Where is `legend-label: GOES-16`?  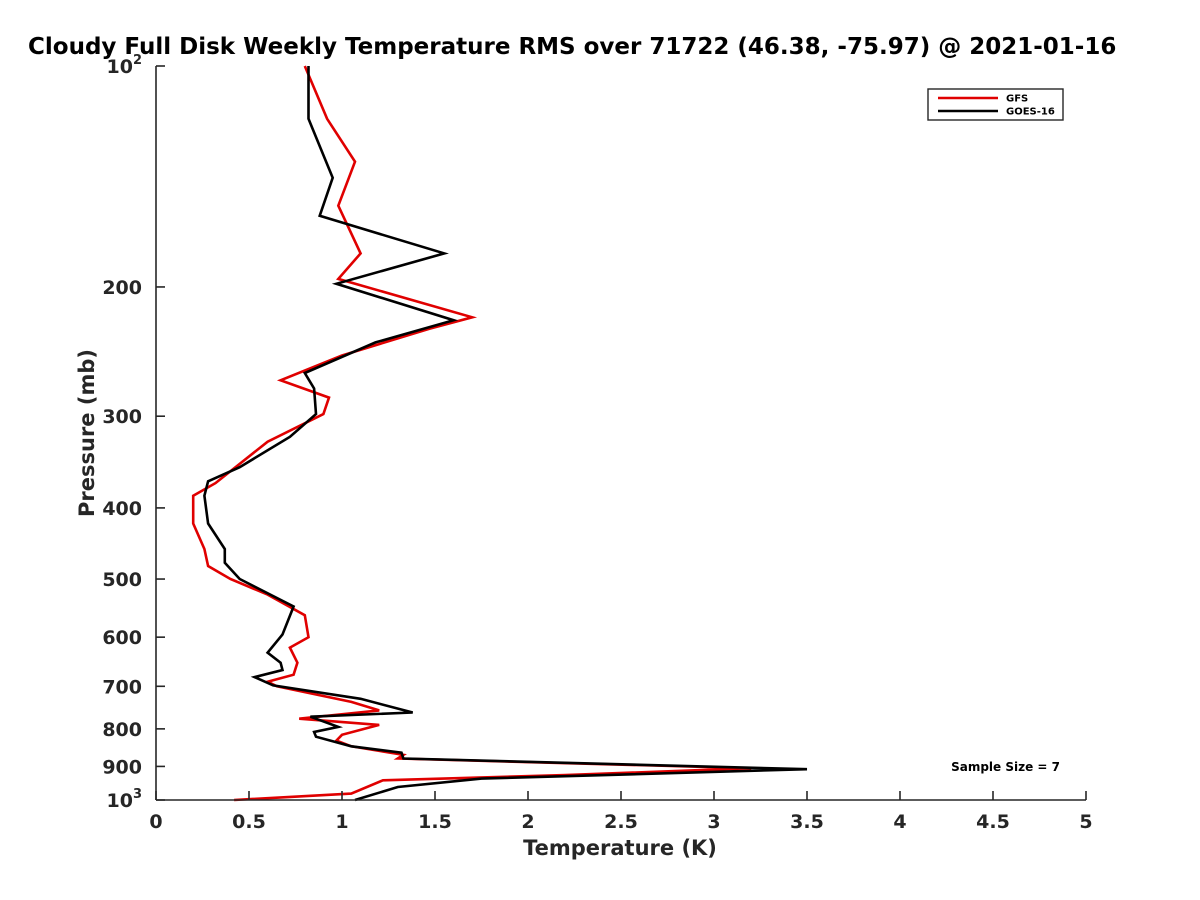
legend-label: GOES-16 is located at coordinates (1030, 112).